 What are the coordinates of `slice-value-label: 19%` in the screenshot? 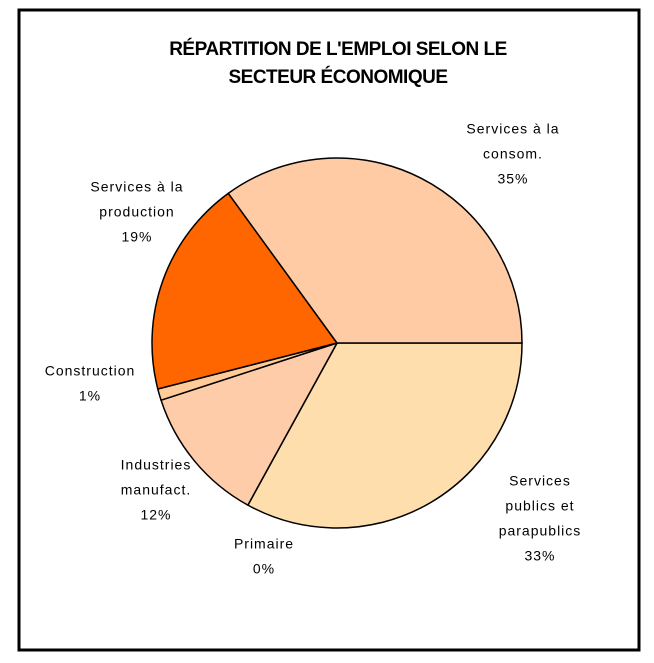 It's located at (136, 237).